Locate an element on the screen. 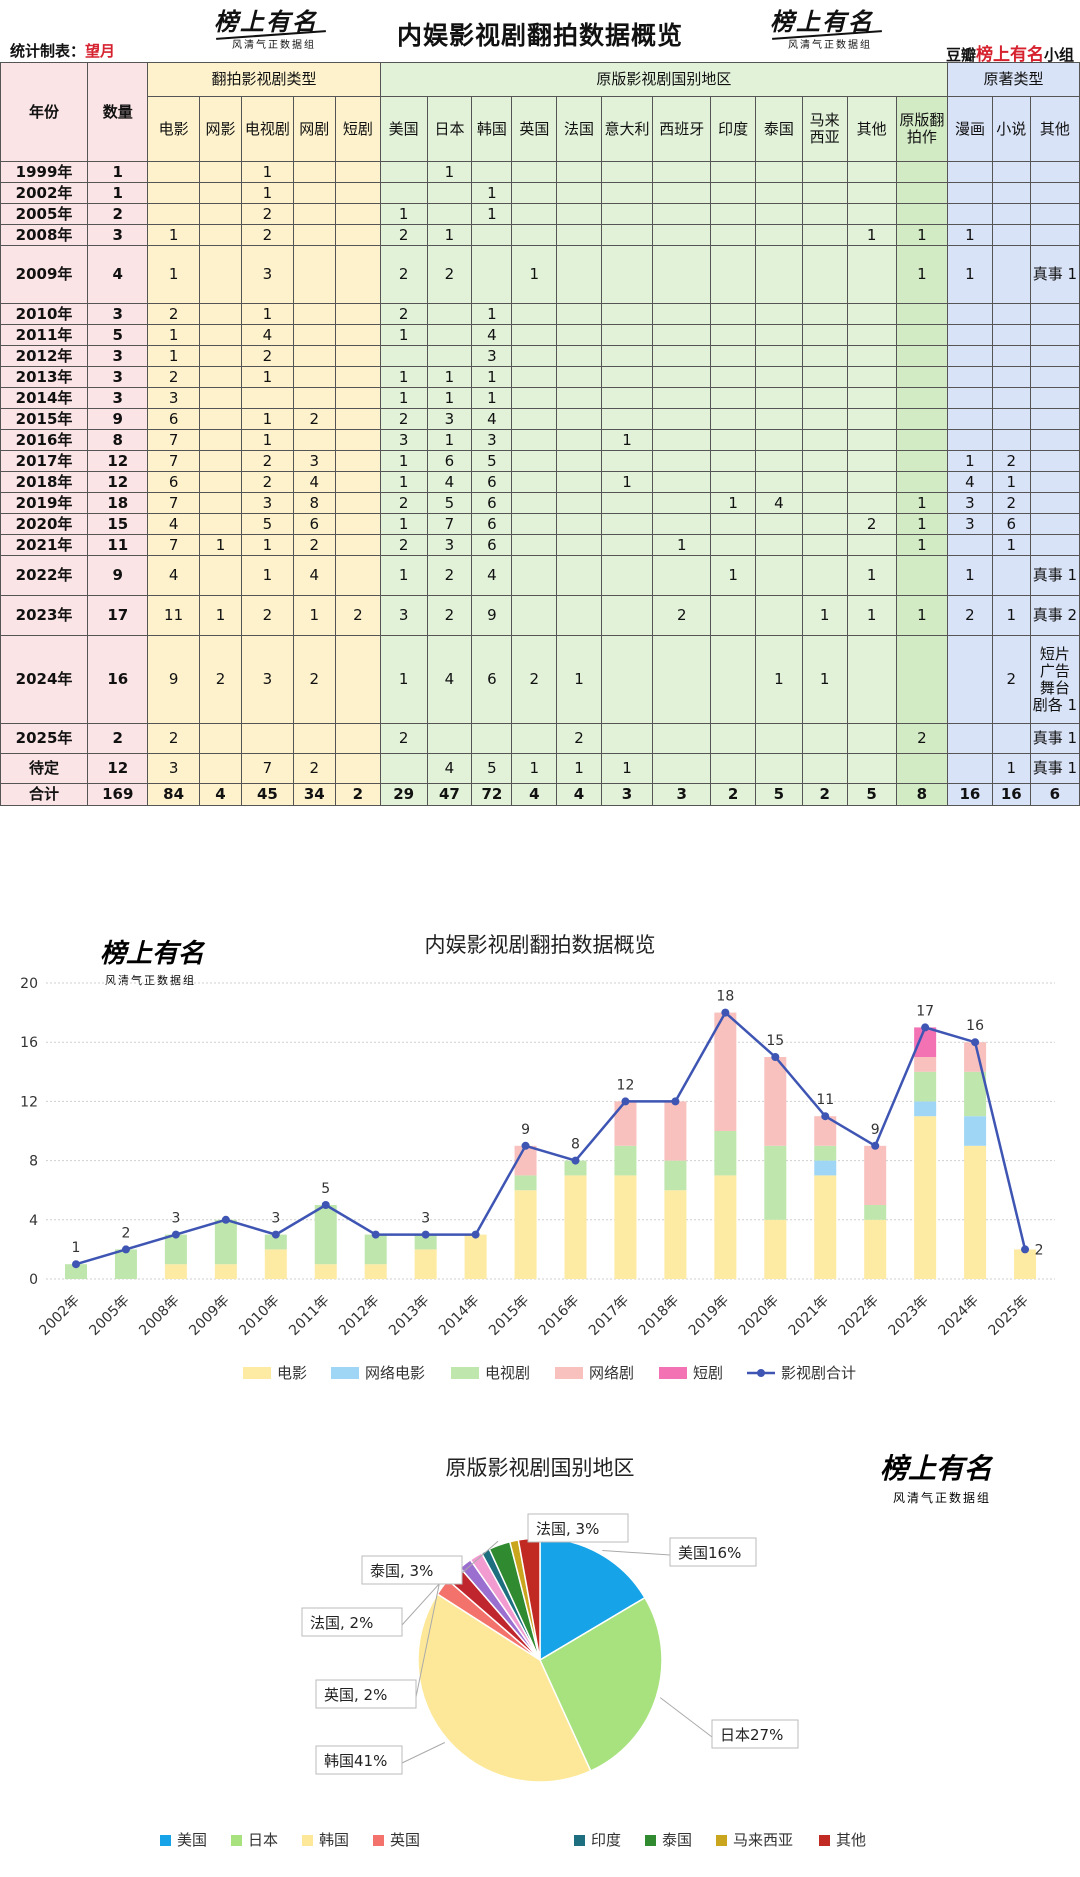 Image resolution: width=1080 pixels, height=1877 pixels. callout-label: 法国, 3% is located at coordinates (567, 1529).